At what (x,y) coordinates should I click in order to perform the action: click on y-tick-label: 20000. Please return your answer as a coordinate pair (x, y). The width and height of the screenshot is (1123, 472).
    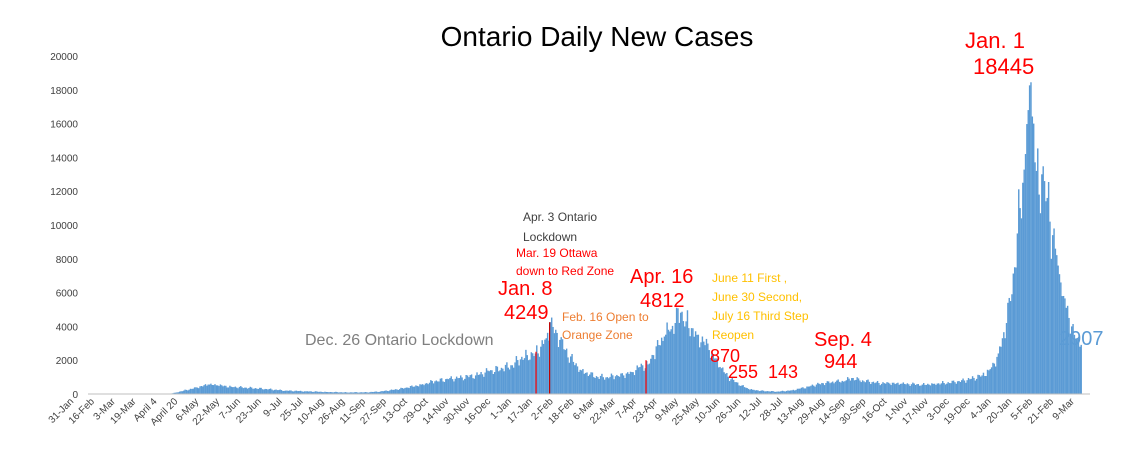
    Looking at the image, I should click on (64, 57).